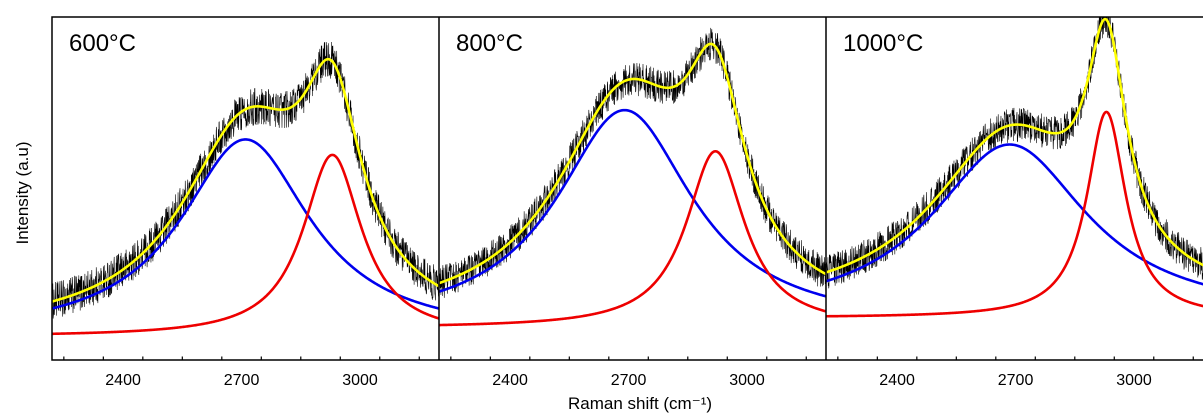 Image resolution: width=1203 pixels, height=414 pixels. I want to click on x-axis-title: Raman shift (cm⁻¹), so click(640, 403).